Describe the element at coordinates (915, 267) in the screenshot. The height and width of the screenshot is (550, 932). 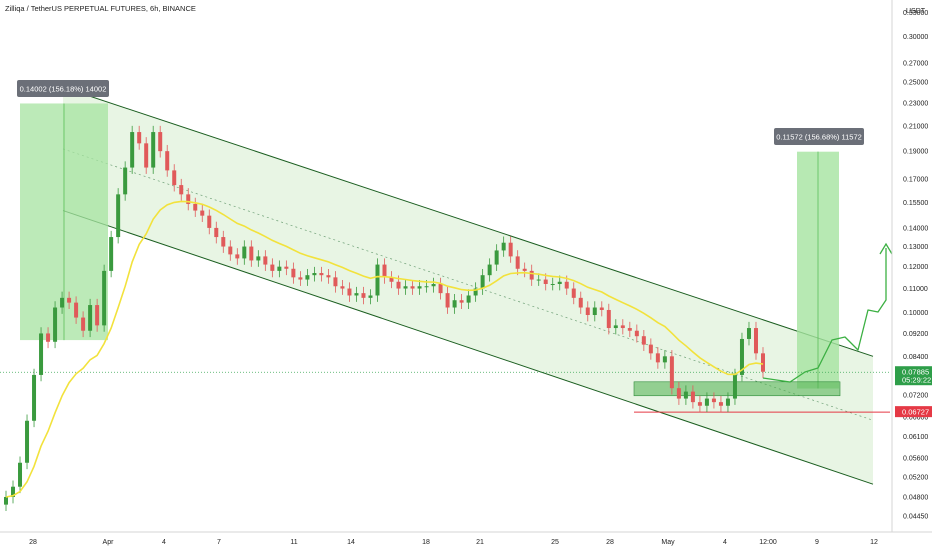
I see `y-tick-label: 0.12000` at that location.